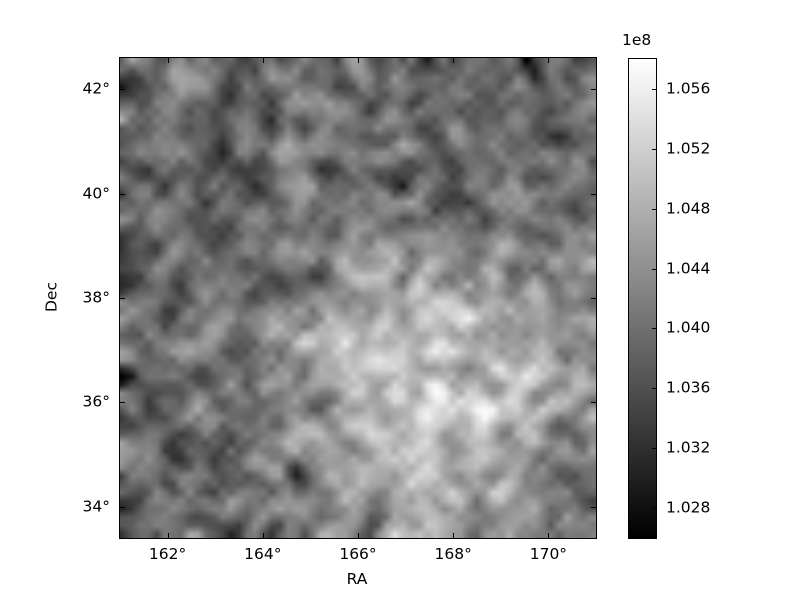 This screenshot has width=800, height=600. I want to click on x-axis-tick-label: 162°, so click(167, 554).